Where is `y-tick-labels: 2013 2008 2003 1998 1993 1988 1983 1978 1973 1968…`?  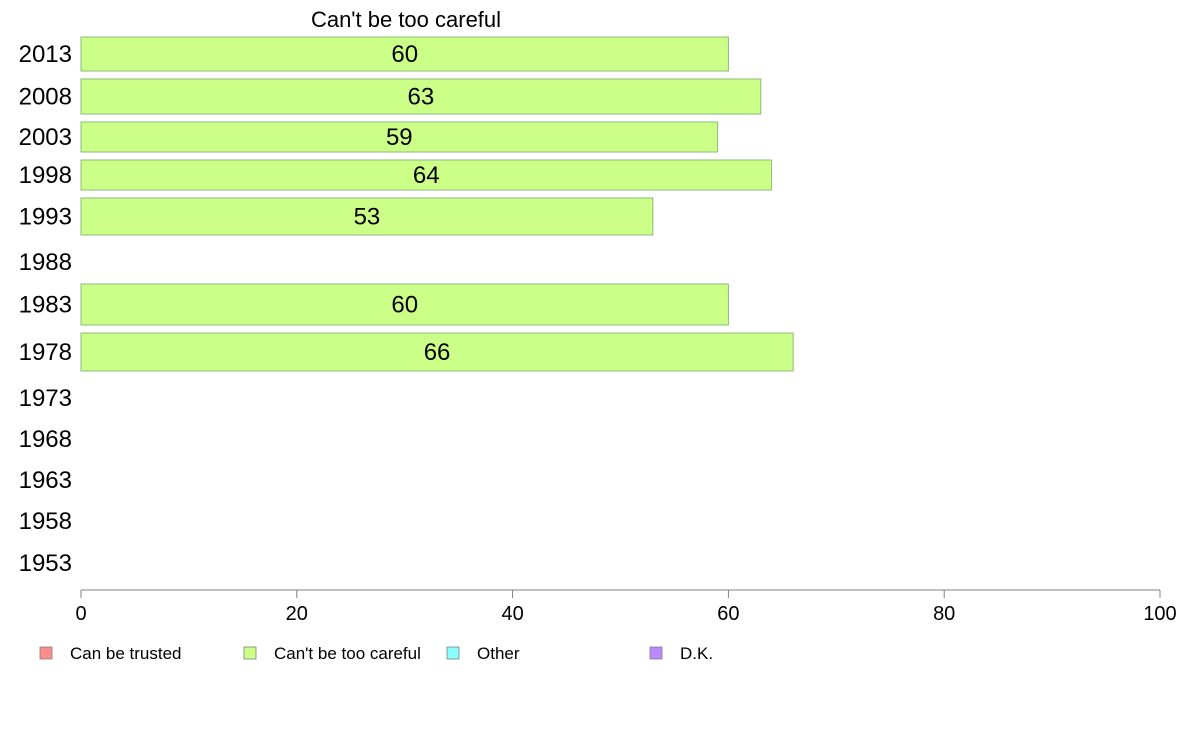 y-tick-labels: 2013 2008 2003 1998 1993 1988 1983 1978 1973 1968… is located at coordinates (45, 309).